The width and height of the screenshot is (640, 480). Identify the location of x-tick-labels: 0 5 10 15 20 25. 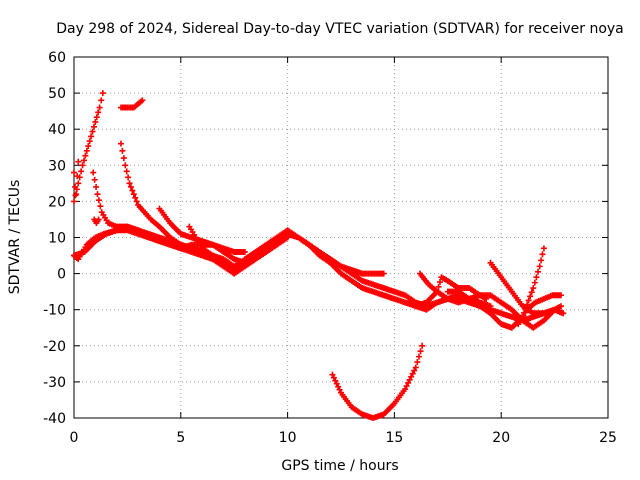
(343, 438).